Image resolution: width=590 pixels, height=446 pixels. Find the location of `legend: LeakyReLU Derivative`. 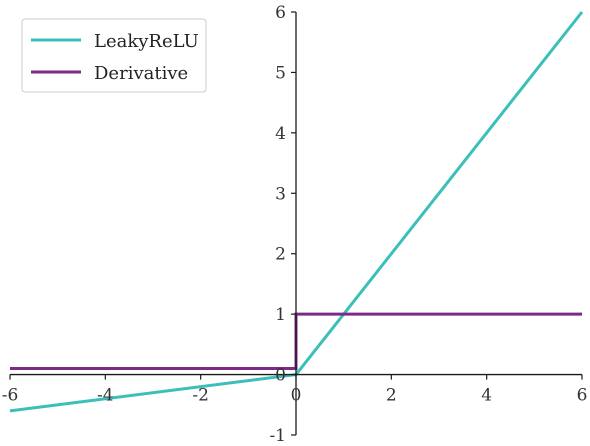

legend: LeakyReLU Derivative is located at coordinates (114, 55).